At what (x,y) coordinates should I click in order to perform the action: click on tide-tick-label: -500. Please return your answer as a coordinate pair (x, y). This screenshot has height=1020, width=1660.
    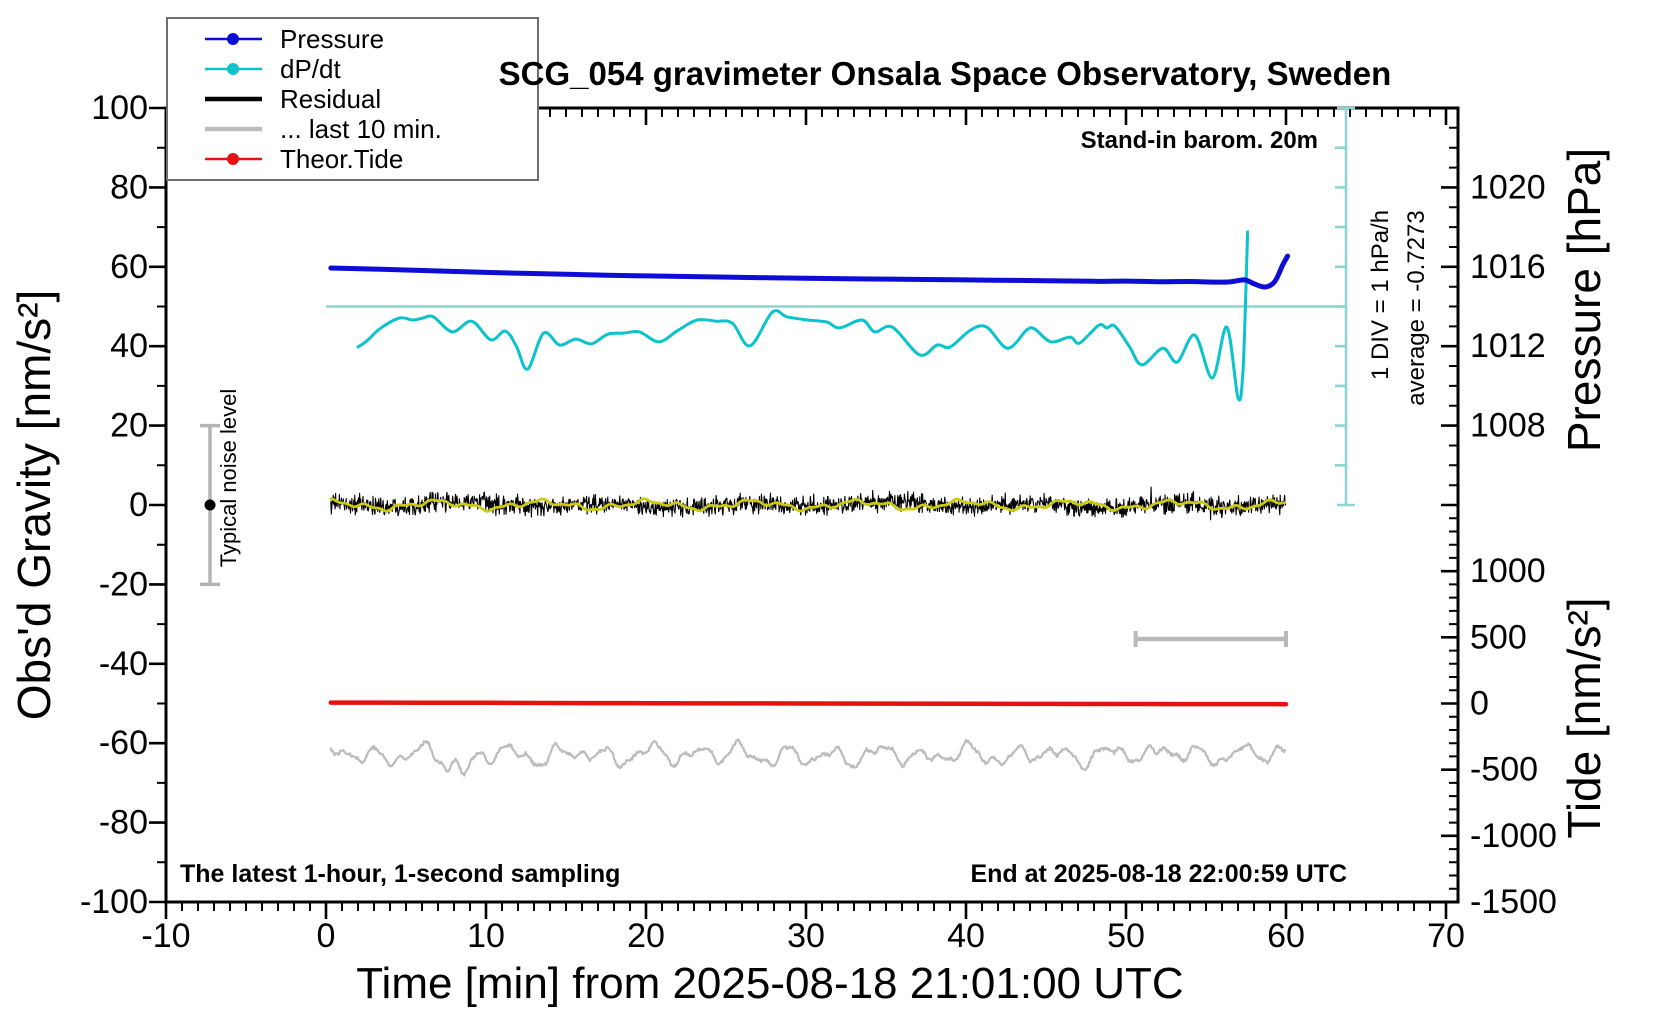
    Looking at the image, I should click on (1504, 770).